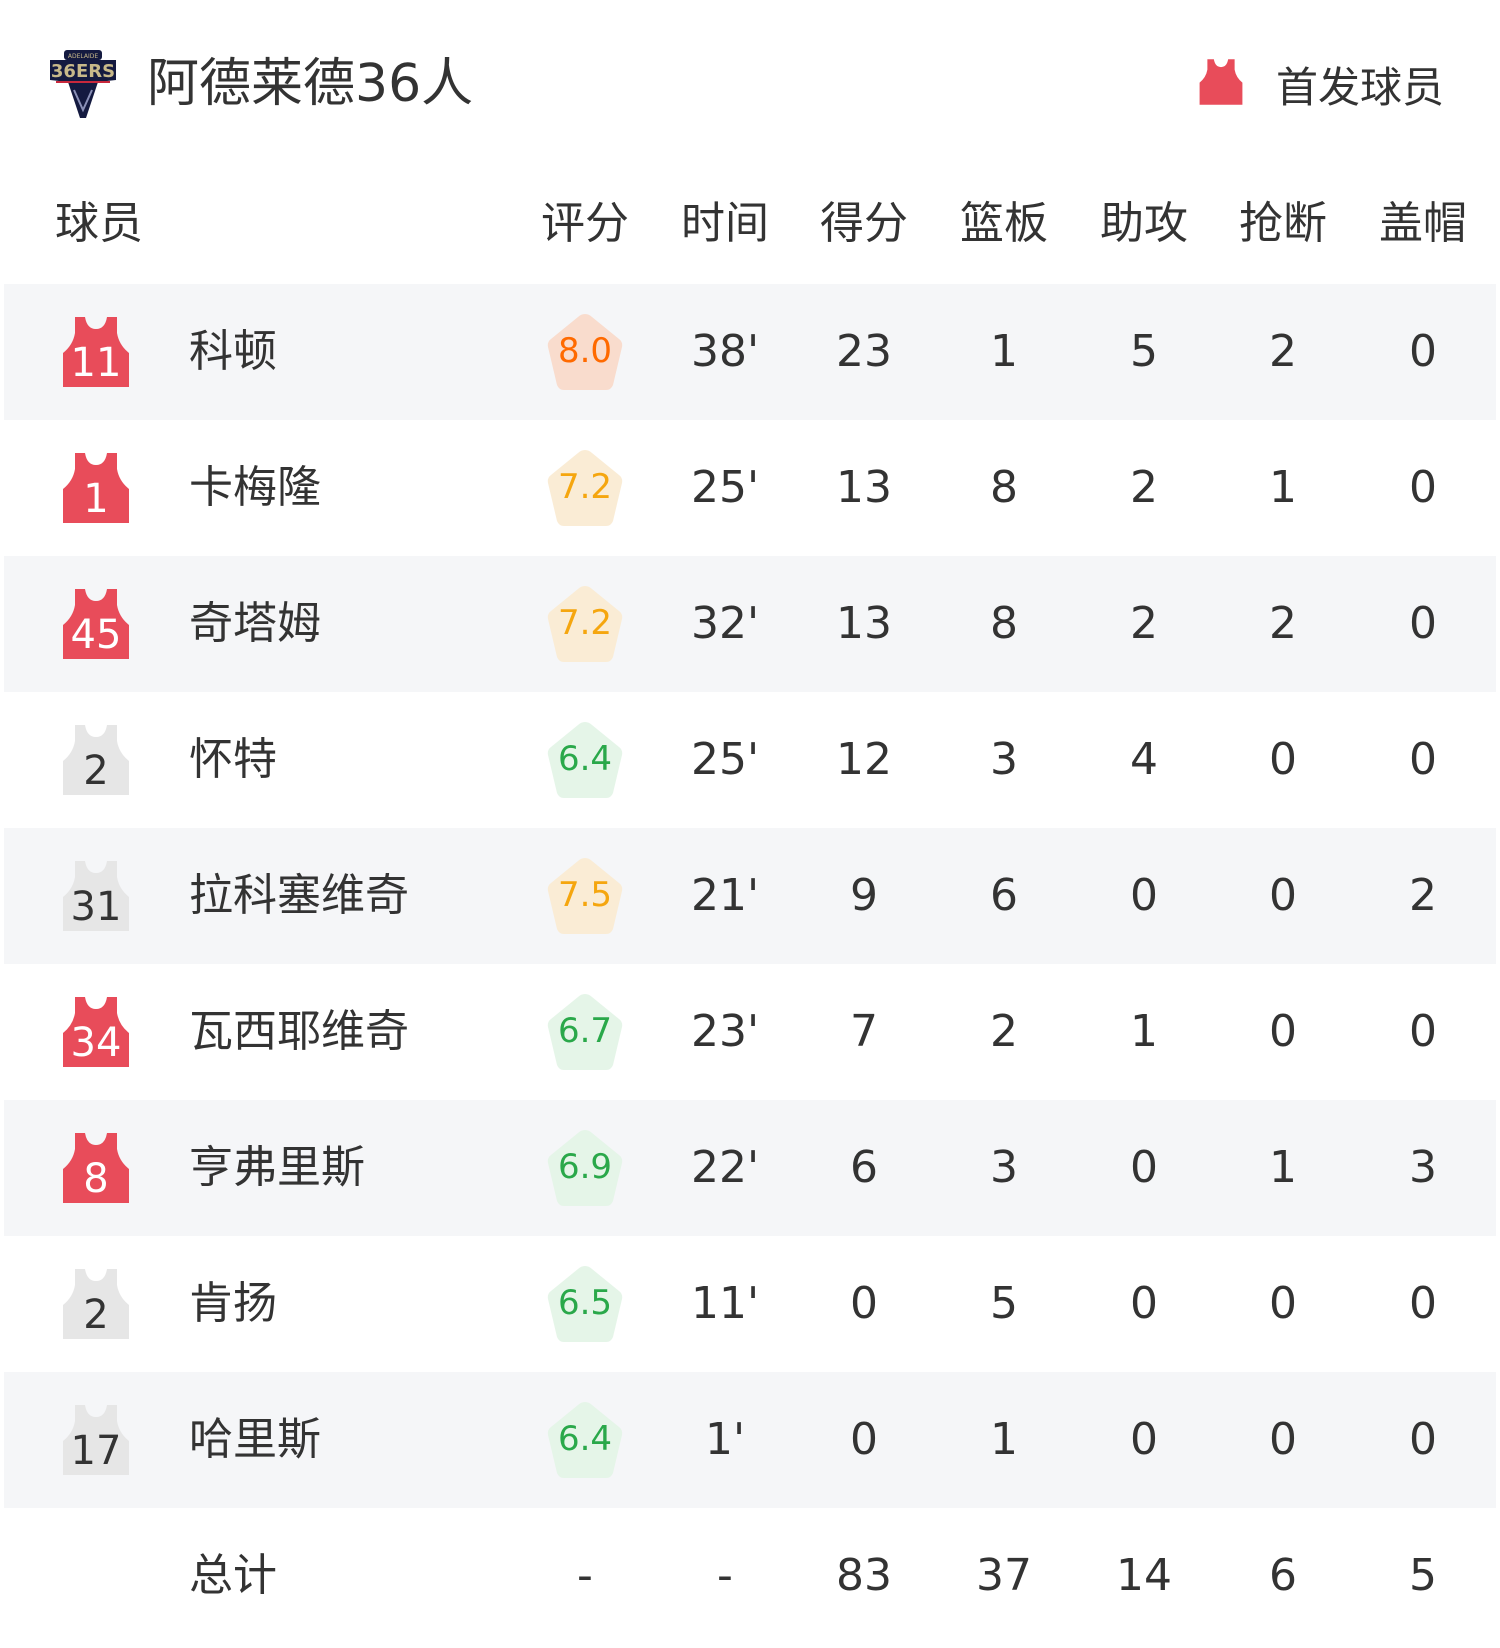 Image resolution: width=1500 pixels, height=1648 pixels. Describe the element at coordinates (1004, 1439) in the screenshot. I see `stat-rebounds: 1` at that location.